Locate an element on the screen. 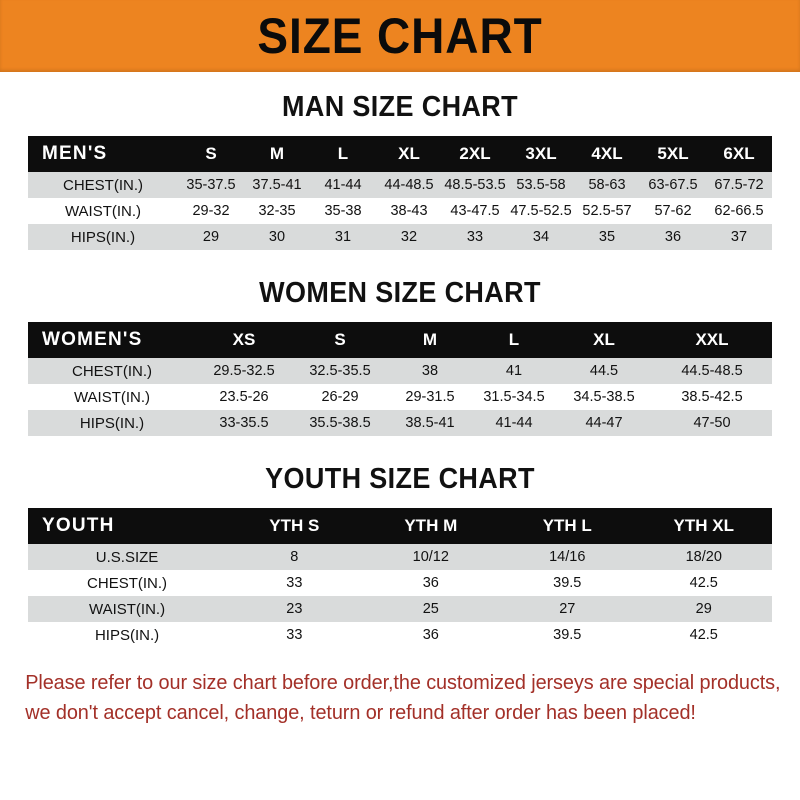 Image resolution: width=800 pixels, height=800 pixels. spacer-before-note is located at coordinates (400, 658).